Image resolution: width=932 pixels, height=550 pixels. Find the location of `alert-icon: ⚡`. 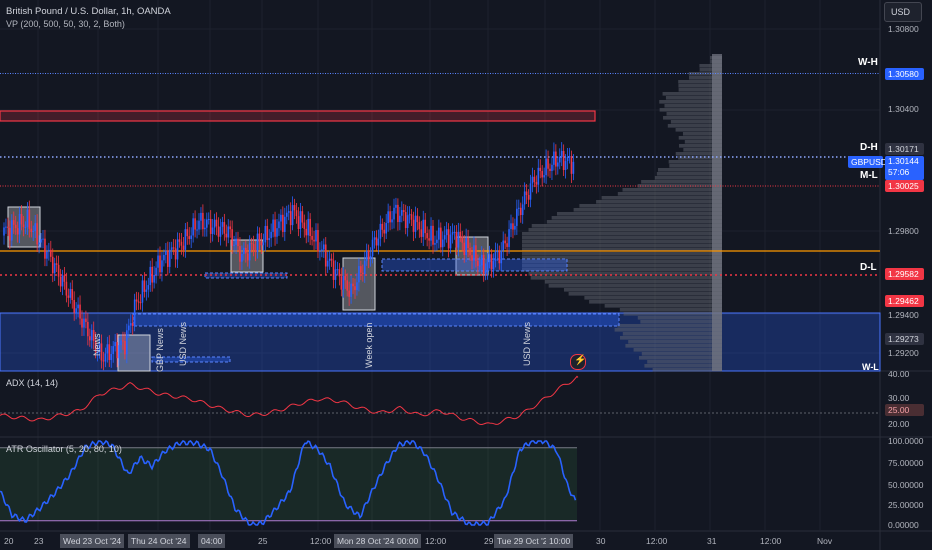

alert-icon: ⚡ is located at coordinates (578, 362).